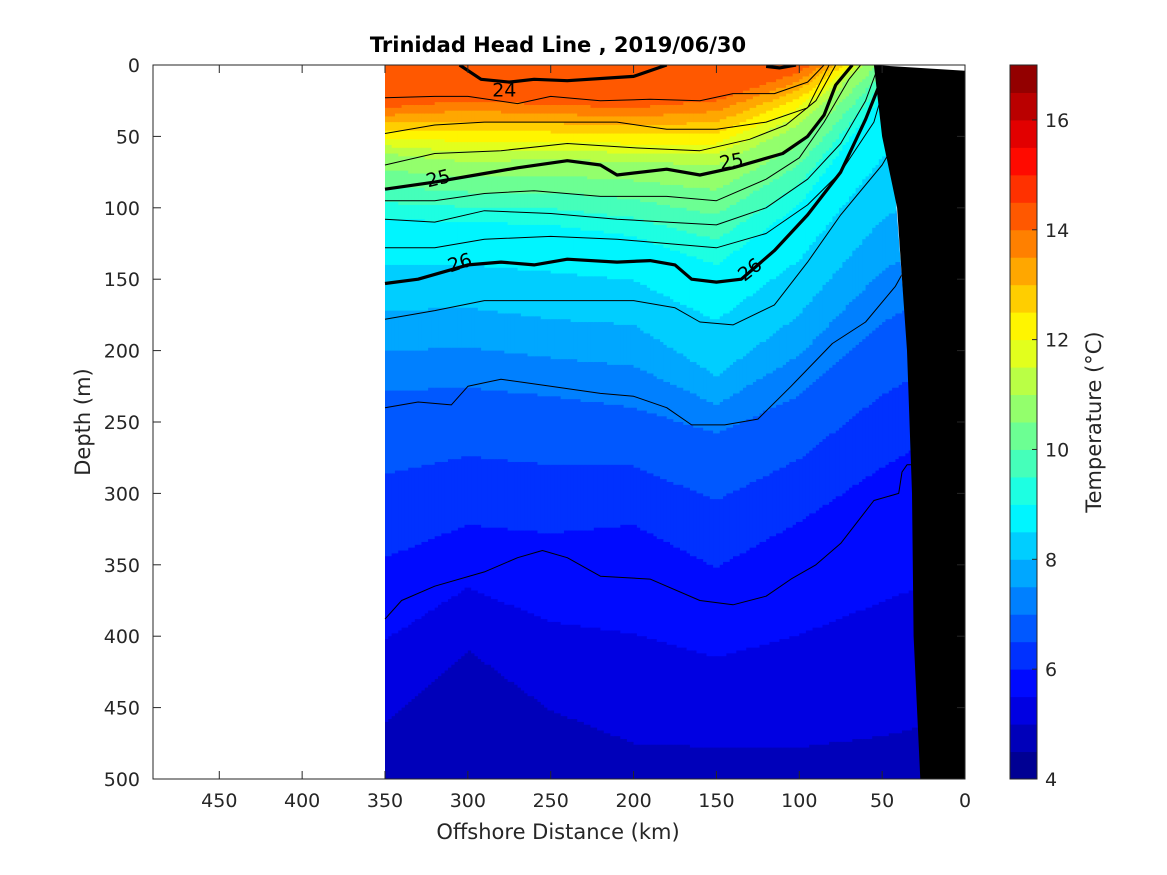 This screenshot has width=1167, height=875. I want to click on seafloor-fill, so click(919, 422).